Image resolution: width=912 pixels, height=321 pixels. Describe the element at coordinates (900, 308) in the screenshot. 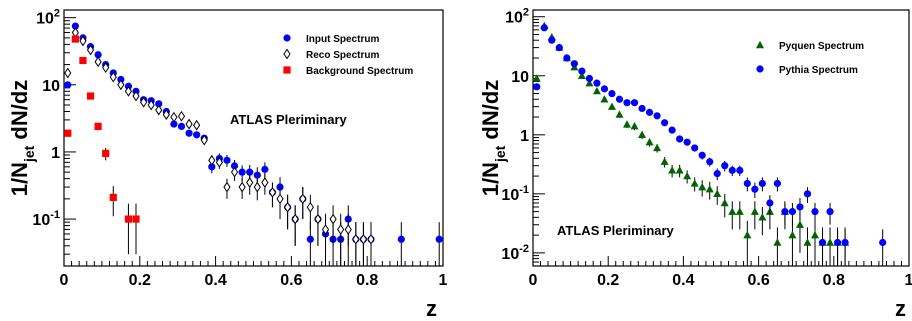

I see `x-axis-label: z` at that location.